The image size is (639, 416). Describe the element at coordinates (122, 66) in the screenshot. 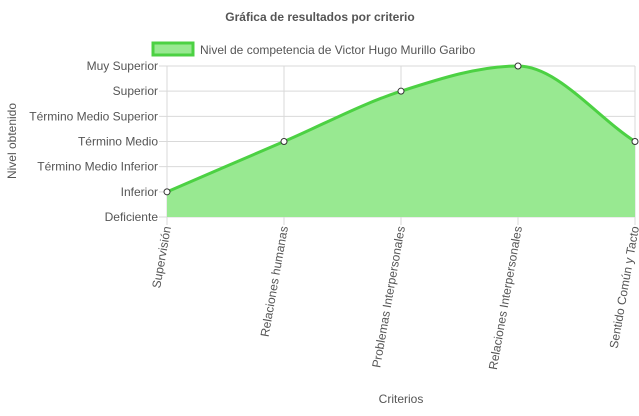

I see `y-tick-label: Muy Superior` at that location.